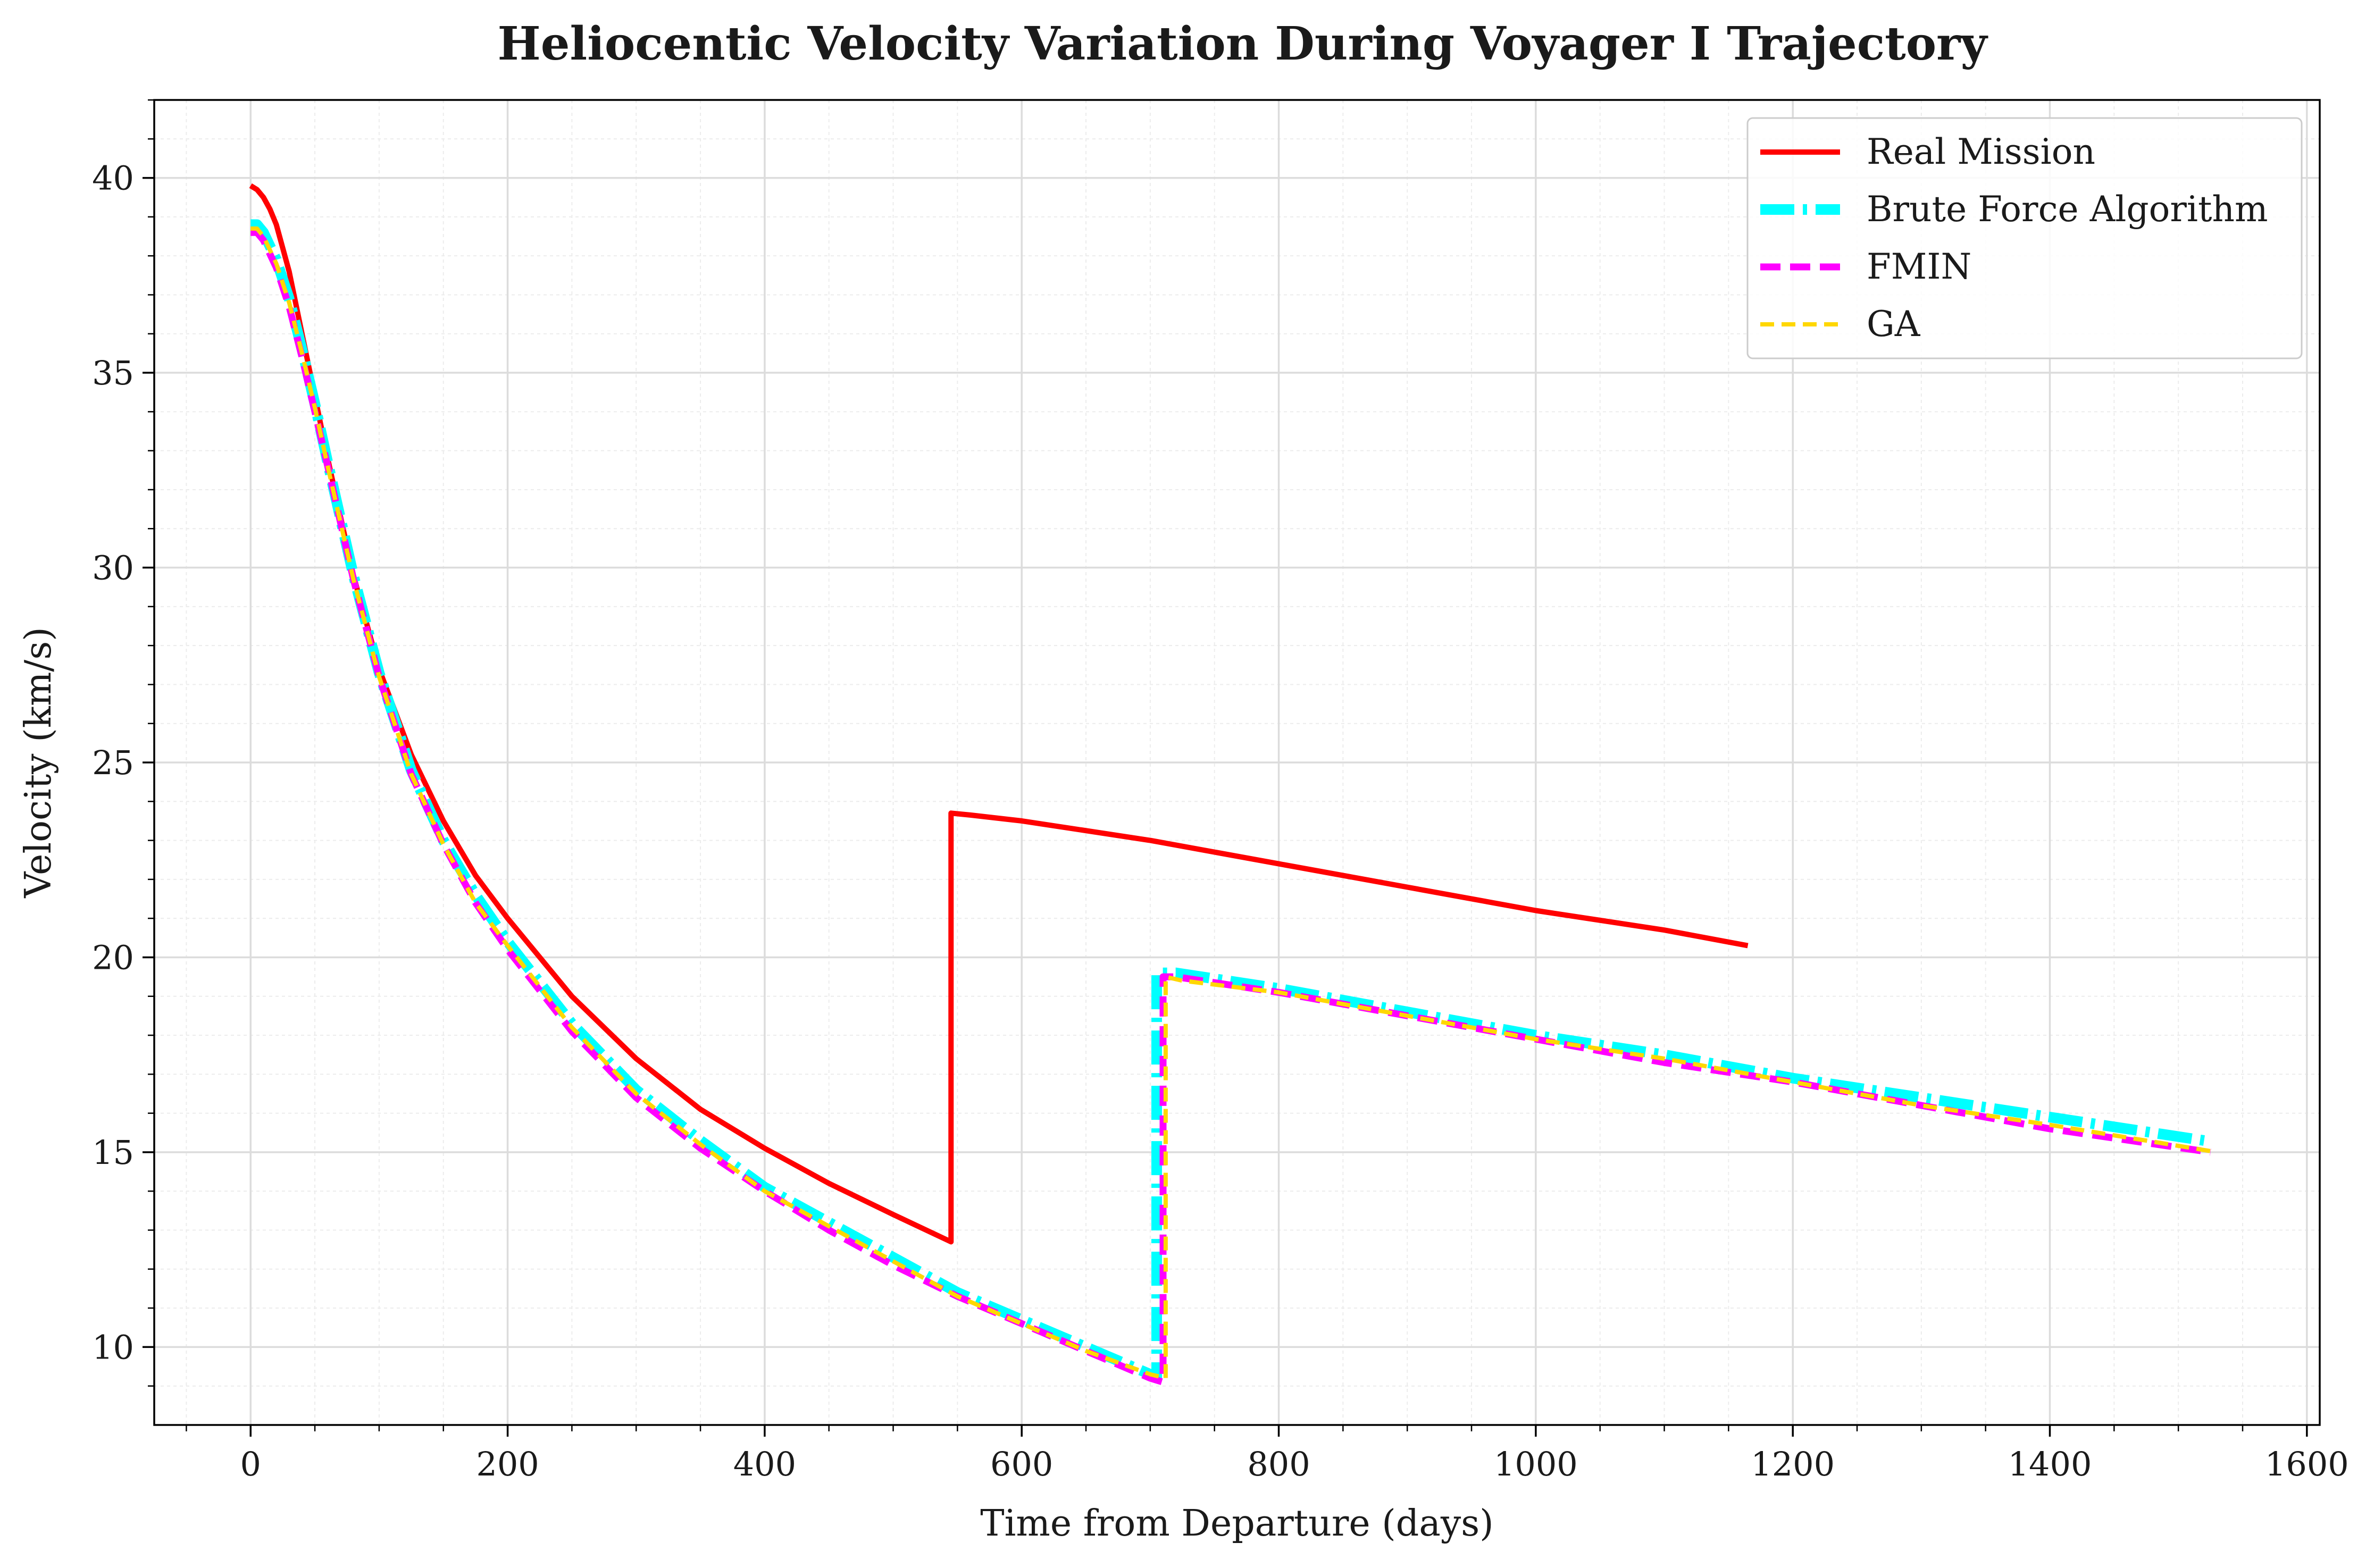 The height and width of the screenshot is (1568, 2366). What do you see at coordinates (113, 1347) in the screenshot?
I see `y-tick-label: 10` at bounding box center [113, 1347].